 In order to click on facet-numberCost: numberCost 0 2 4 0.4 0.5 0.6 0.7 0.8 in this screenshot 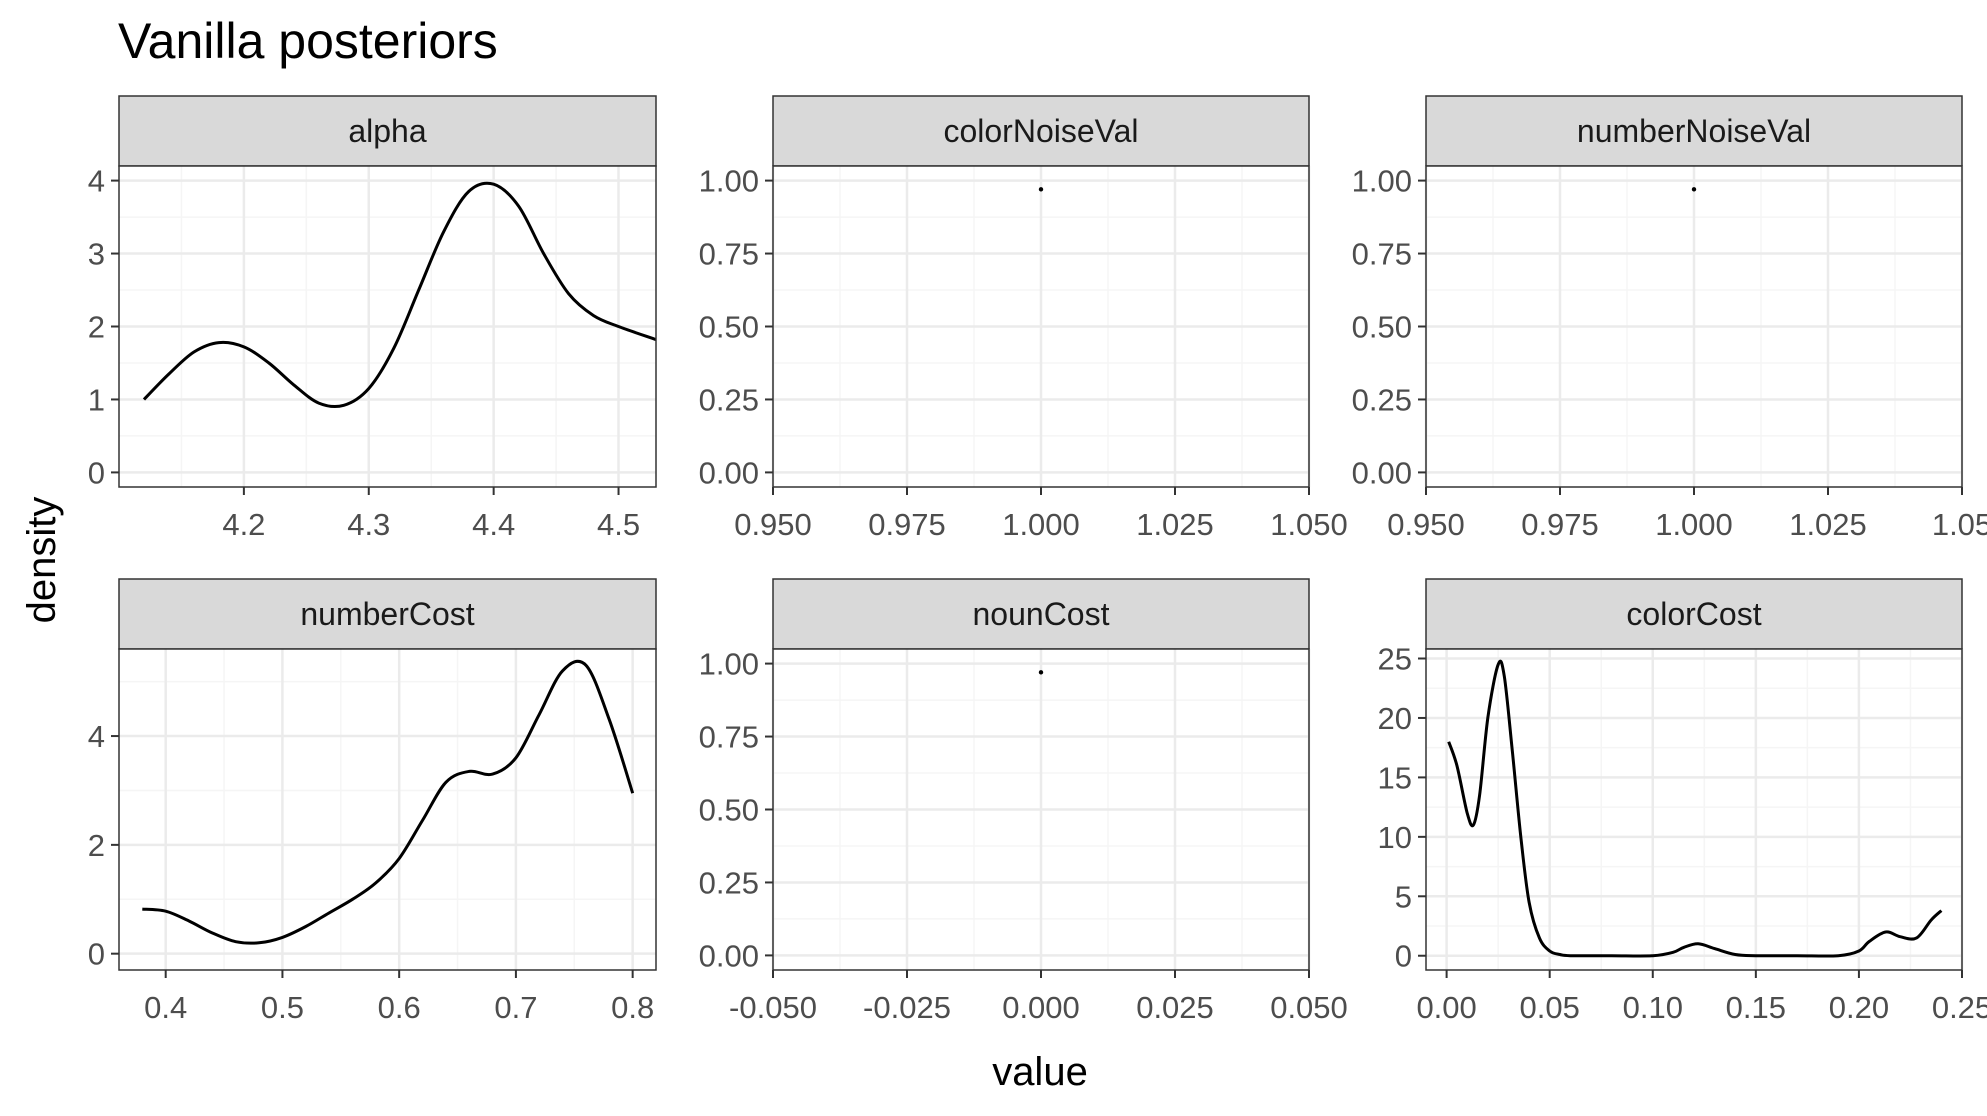, I will do `click(372, 801)`.